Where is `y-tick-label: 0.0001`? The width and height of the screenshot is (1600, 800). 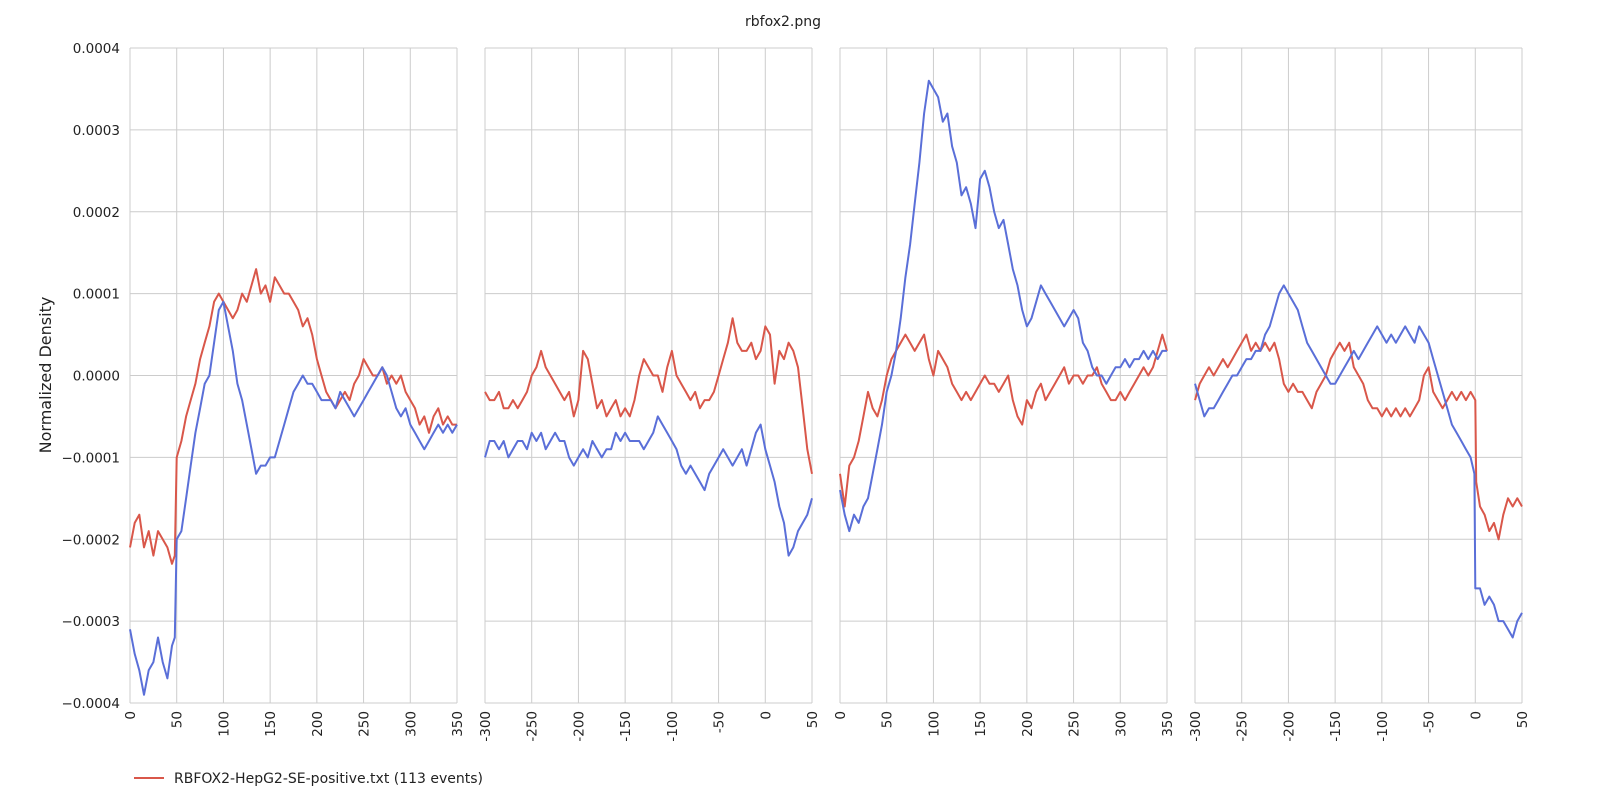
y-tick-label: 0.0001 is located at coordinates (96, 295).